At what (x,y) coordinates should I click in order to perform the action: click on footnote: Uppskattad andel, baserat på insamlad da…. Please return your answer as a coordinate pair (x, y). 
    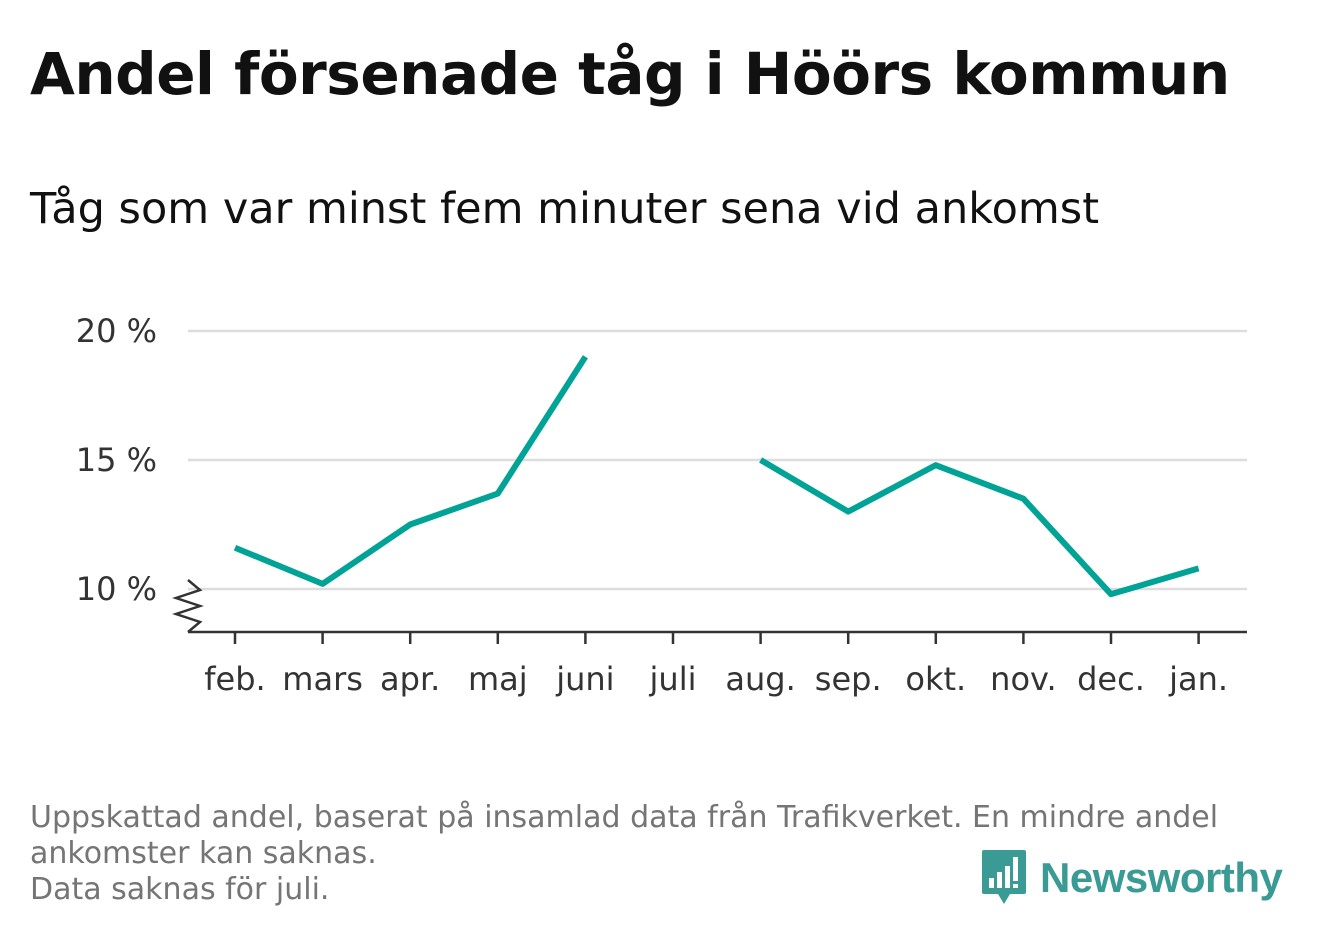
    Looking at the image, I should click on (655, 854).